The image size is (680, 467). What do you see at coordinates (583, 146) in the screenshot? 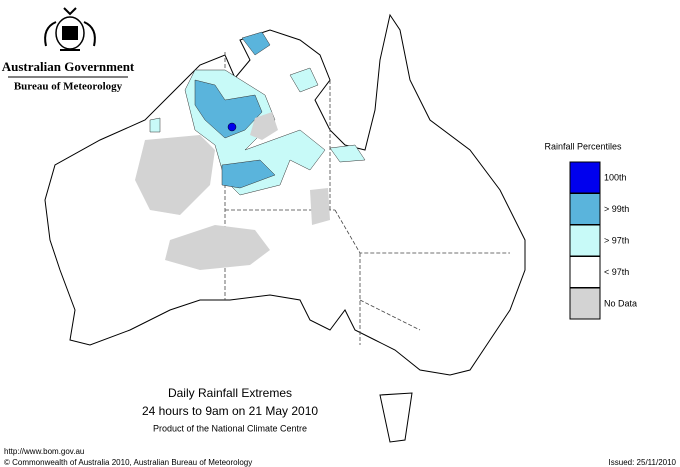
I see `legend-title: Rainfall Percentiles` at bounding box center [583, 146].